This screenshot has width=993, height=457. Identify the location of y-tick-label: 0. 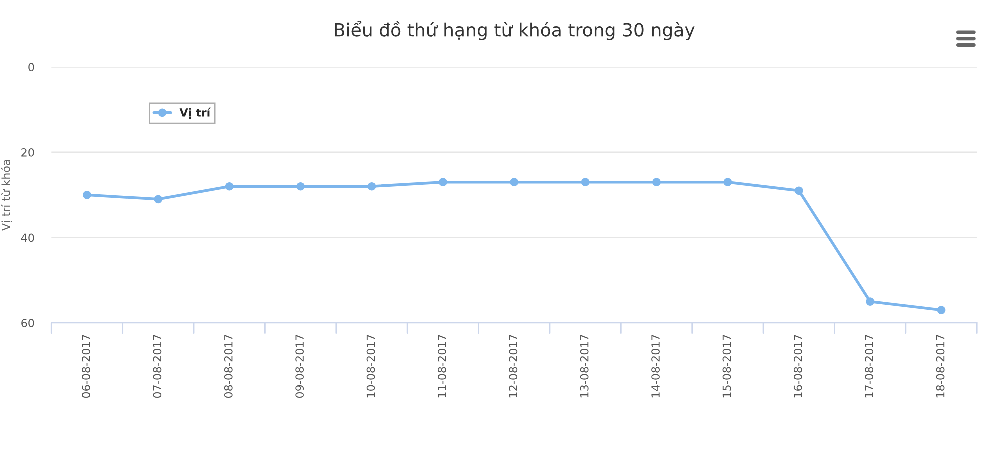
(31, 67).